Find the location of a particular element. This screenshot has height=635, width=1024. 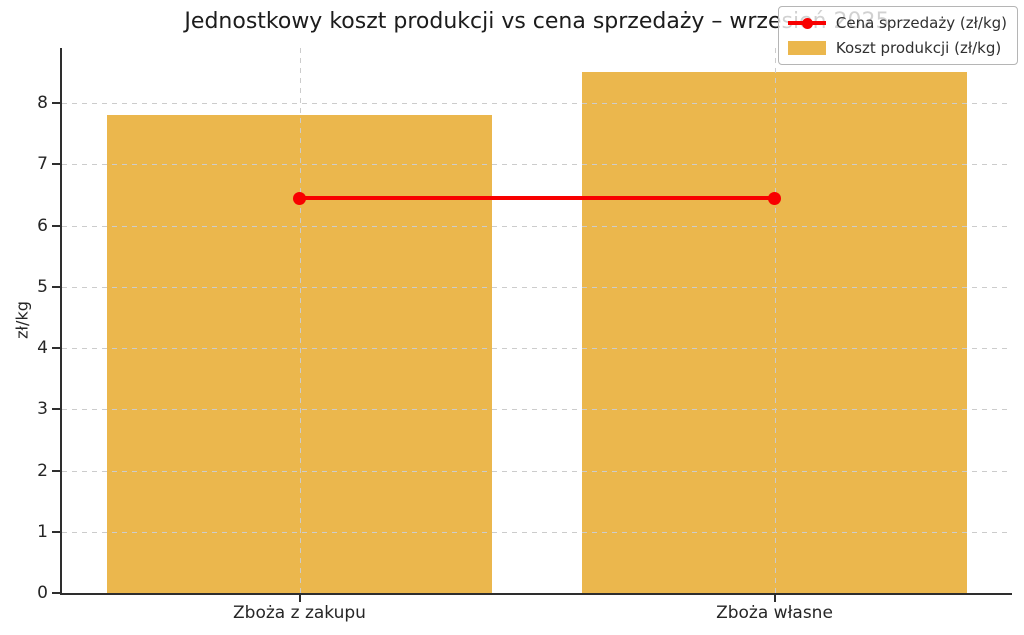

y-tick-label-3: 3 is located at coordinates (42, 409).